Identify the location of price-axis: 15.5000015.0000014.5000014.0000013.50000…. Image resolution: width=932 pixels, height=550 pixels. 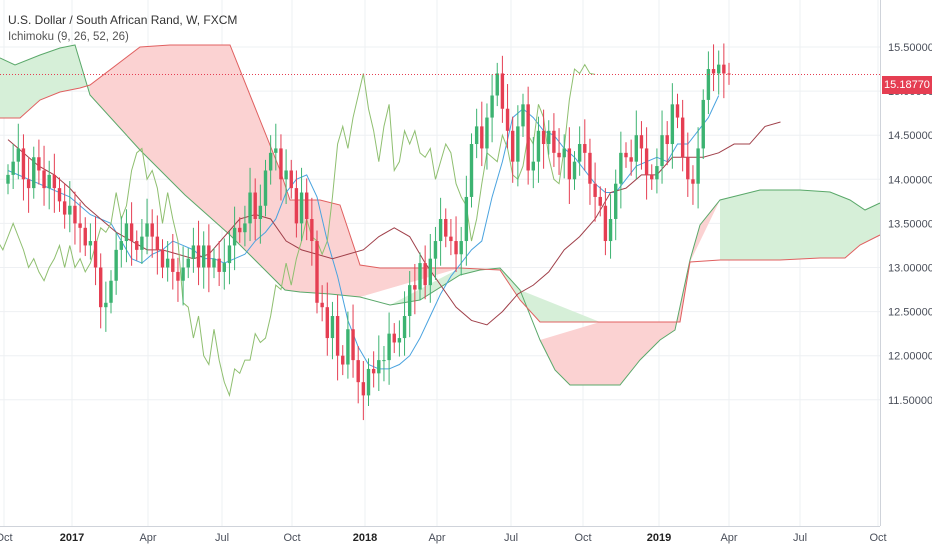
(910, 224).